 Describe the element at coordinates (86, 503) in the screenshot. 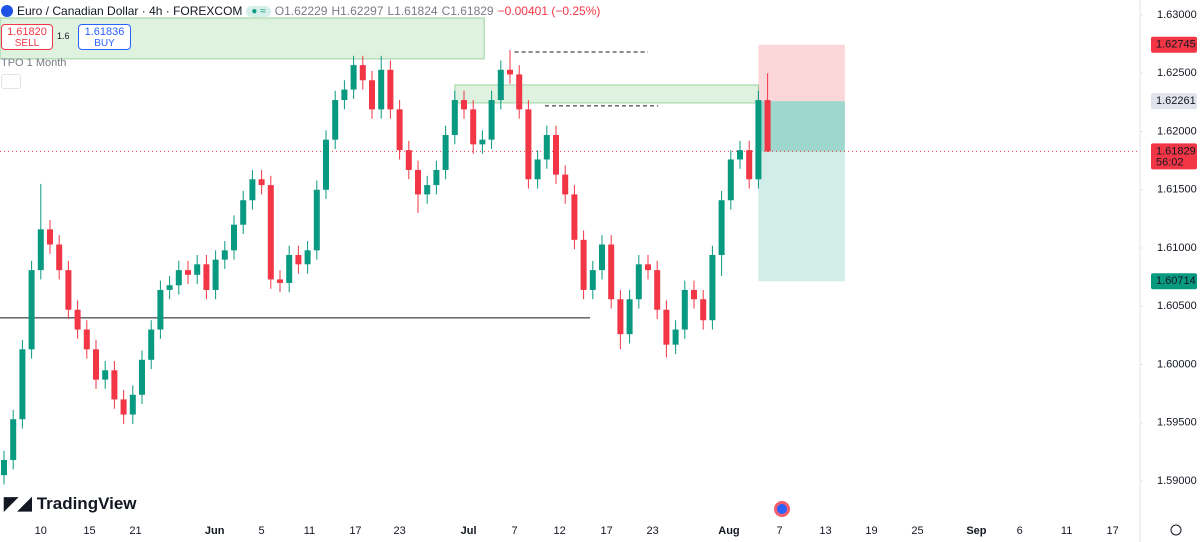

I see `brand-name: TradingView` at that location.